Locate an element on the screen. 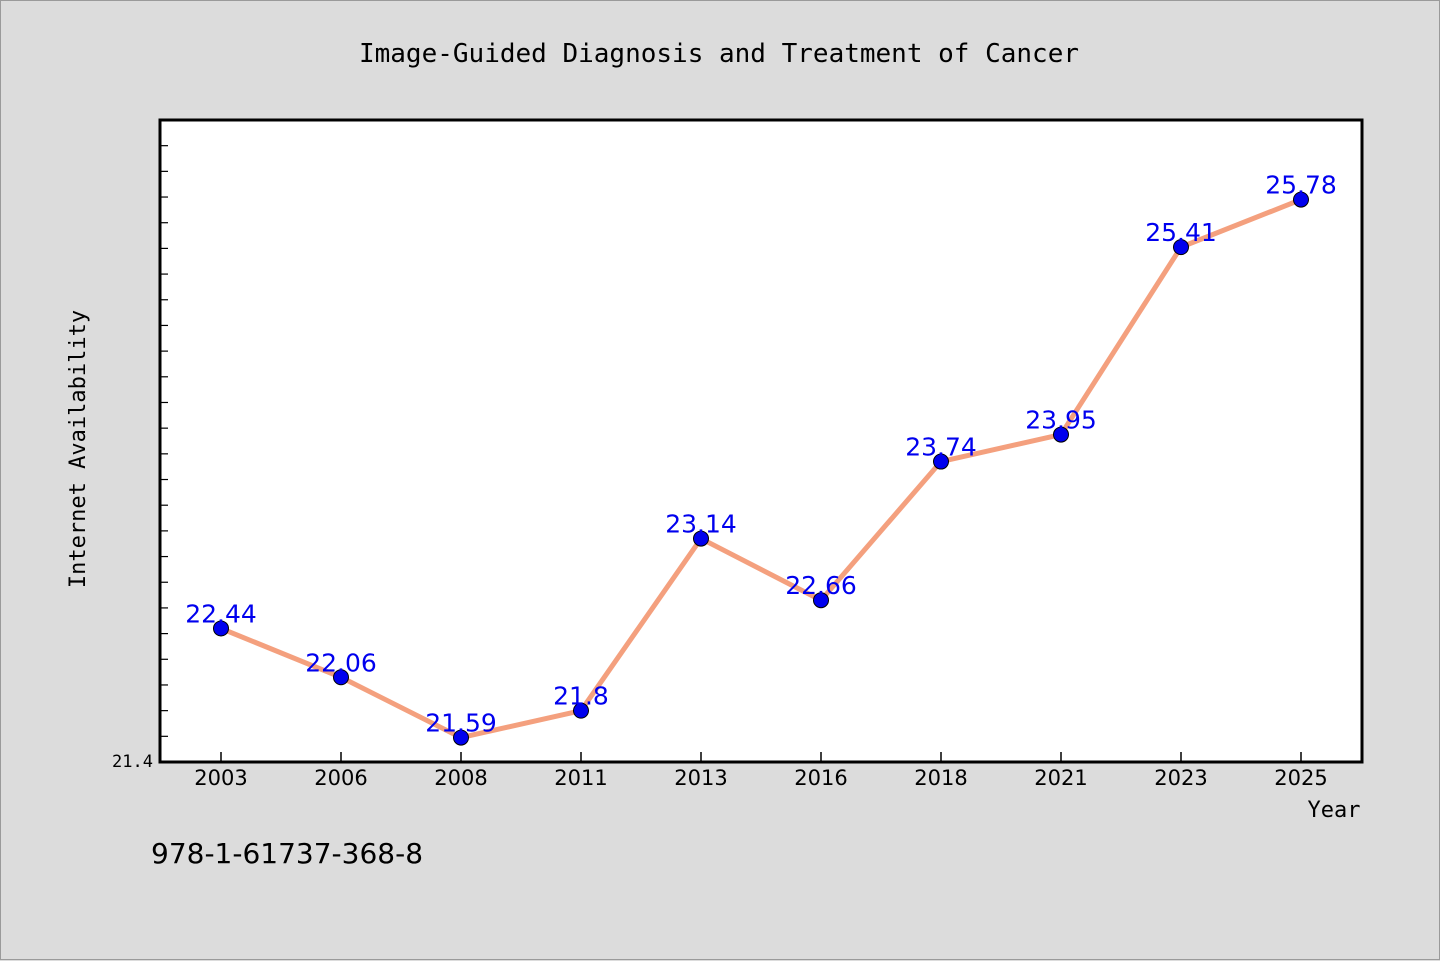 The width and height of the screenshot is (1440, 961). data-label: 22.66 is located at coordinates (821, 585).